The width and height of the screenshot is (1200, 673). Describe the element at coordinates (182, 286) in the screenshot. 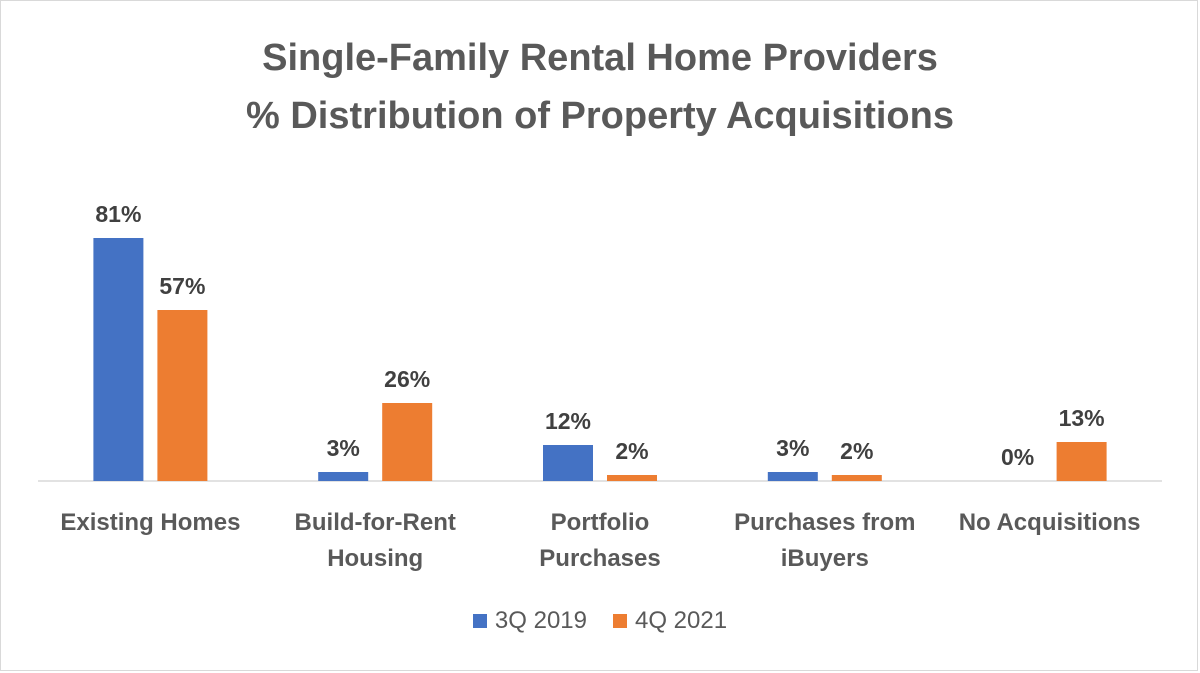

I see `data-label-series-2-cat-1: 57%` at that location.